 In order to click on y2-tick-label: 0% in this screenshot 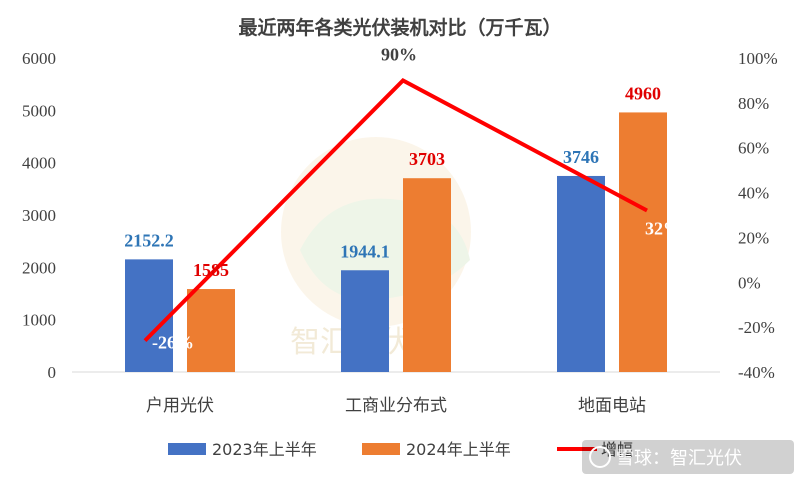, I will do `click(749, 282)`.